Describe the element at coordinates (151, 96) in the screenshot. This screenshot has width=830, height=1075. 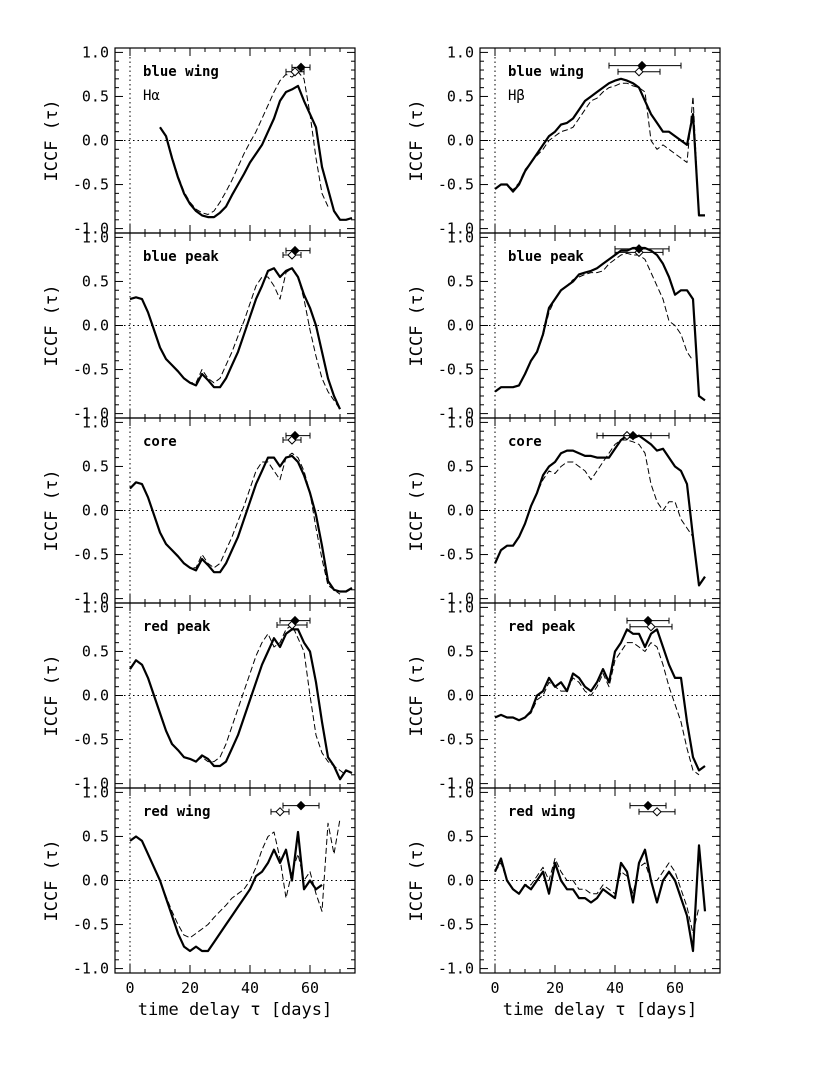
I see `panel-sublabel: Hα` at that location.